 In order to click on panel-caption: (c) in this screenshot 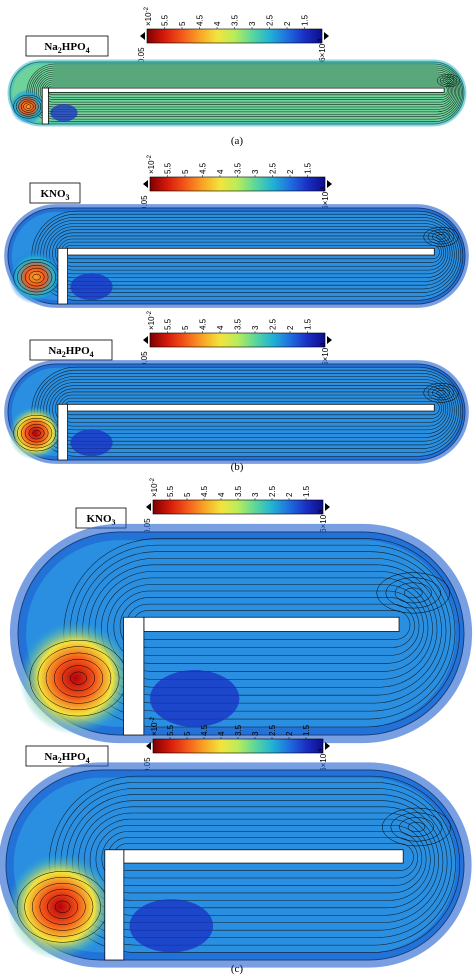, I will do `click(237, 969)`.